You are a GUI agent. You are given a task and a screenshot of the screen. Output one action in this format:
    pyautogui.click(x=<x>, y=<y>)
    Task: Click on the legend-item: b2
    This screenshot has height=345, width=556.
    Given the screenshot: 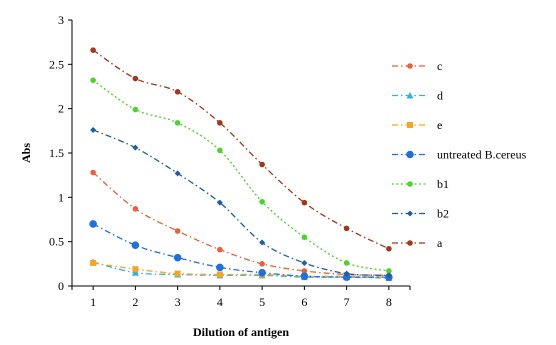 What is the action you would take?
    pyautogui.click(x=420, y=214)
    